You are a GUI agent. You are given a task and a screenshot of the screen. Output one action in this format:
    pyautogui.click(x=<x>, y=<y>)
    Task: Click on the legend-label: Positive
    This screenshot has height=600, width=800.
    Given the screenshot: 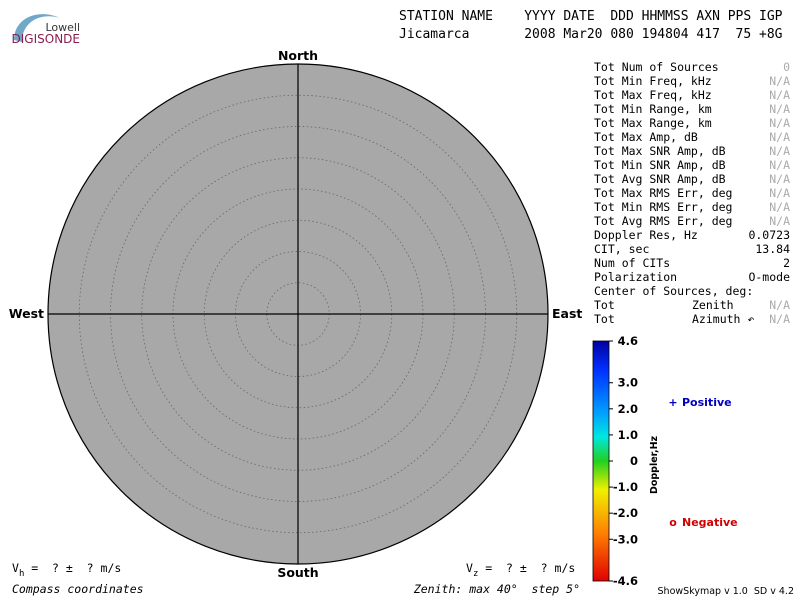 What is the action you would take?
    pyautogui.click(x=707, y=402)
    